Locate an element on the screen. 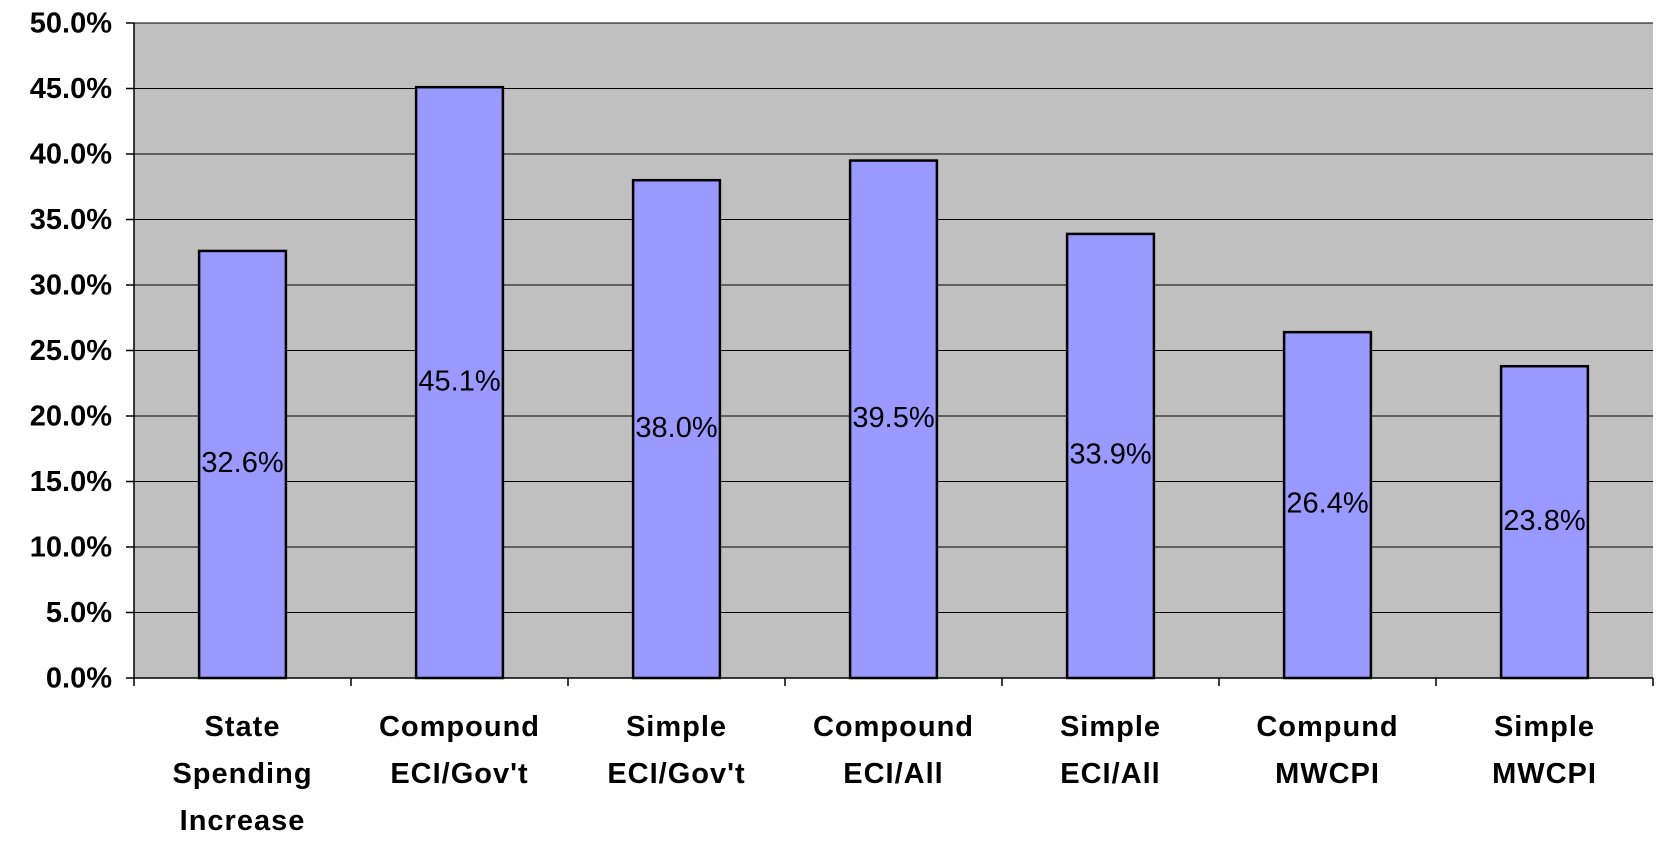 Image resolution: width=1656 pixels, height=841 pixels. y-tick-label: 35.0% is located at coordinates (71, 220).